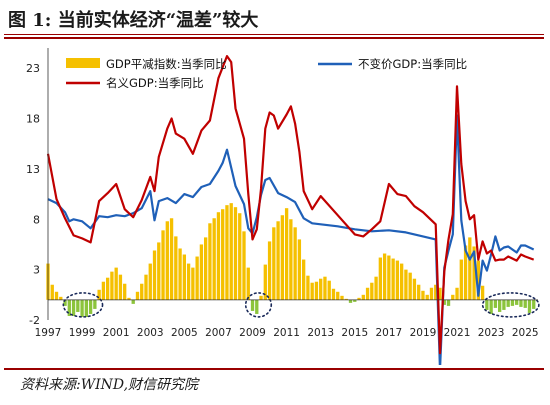 Image resolution: width=550 pixels, height=405 pixels. Describe the element at coordinates (389, 333) in the screenshot. I see `x-tick-label: 2017` at that location.